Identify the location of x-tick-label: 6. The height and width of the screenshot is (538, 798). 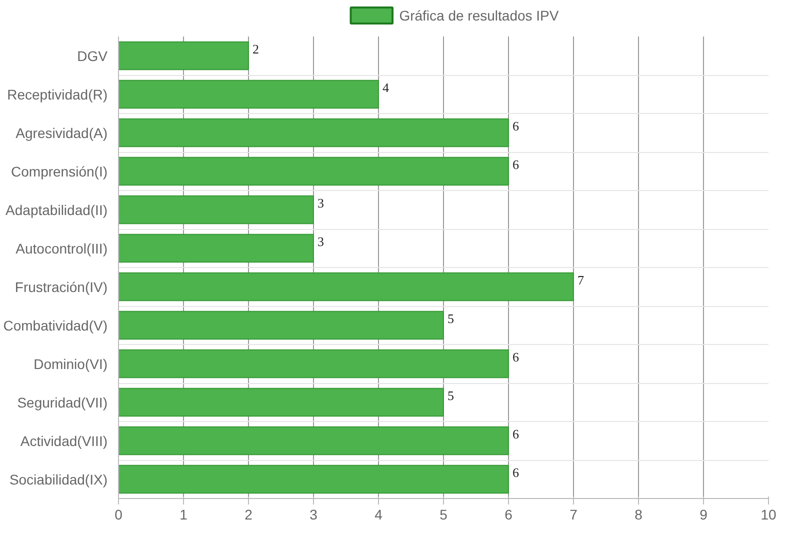
(508, 514).